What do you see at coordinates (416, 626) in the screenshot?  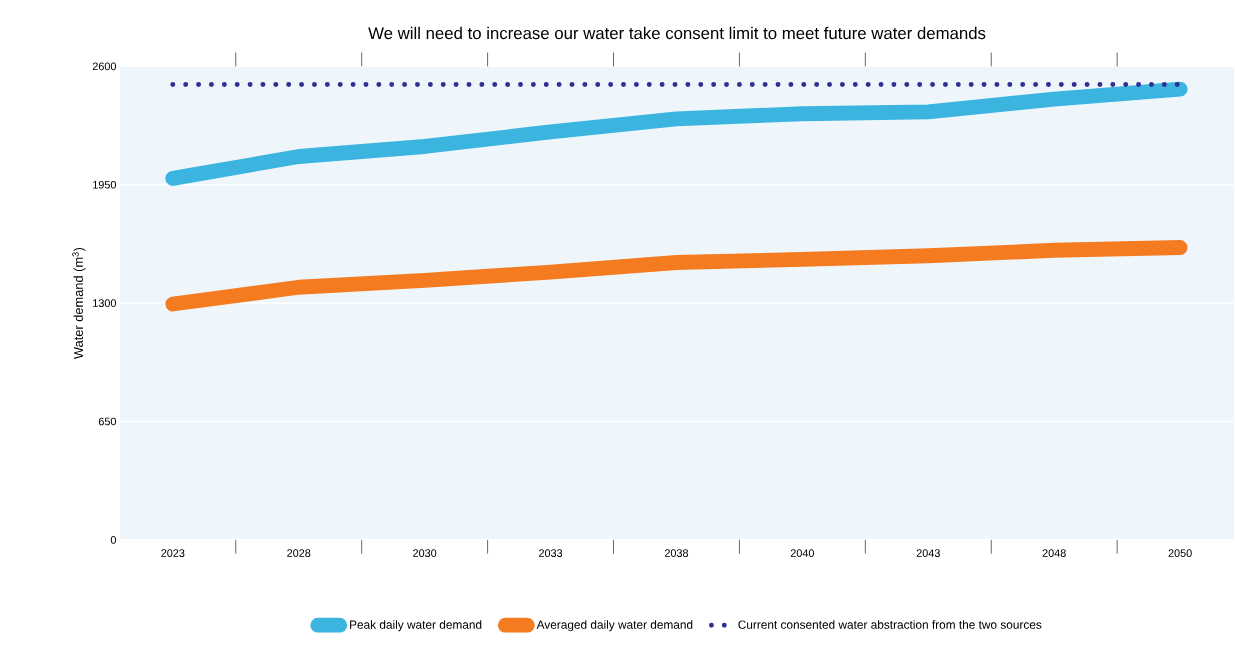 I see `legend-label: Peak daily water demand` at bounding box center [416, 626].